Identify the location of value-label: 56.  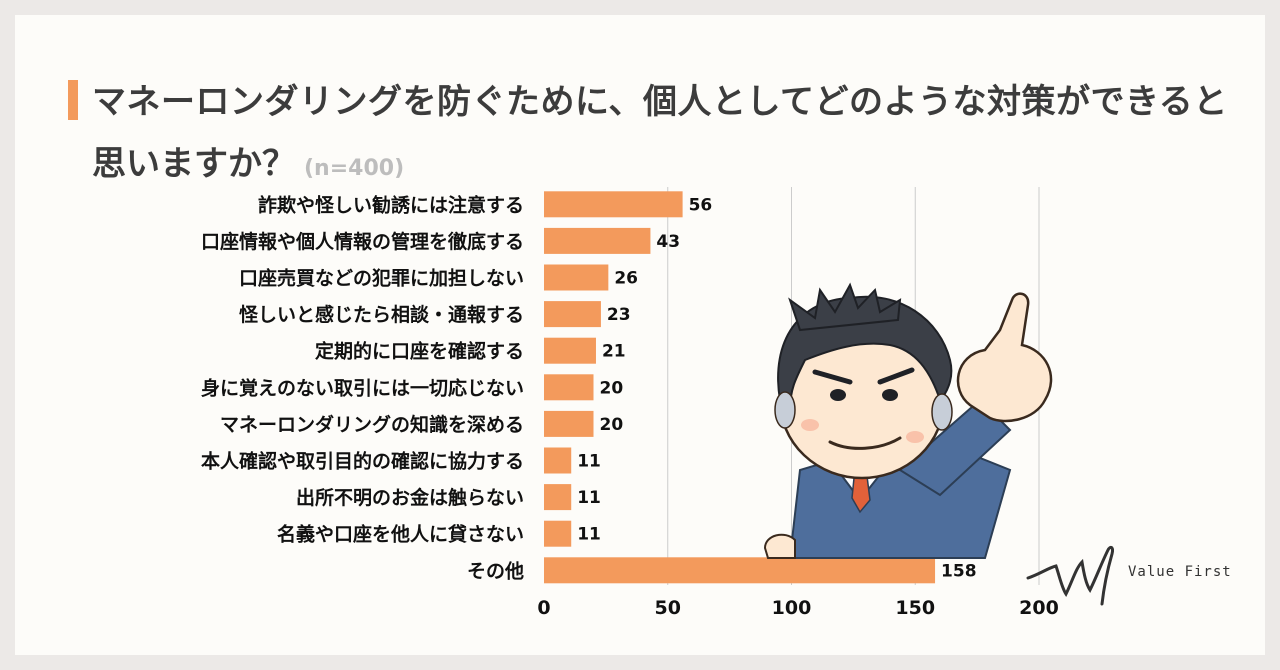
(701, 205).